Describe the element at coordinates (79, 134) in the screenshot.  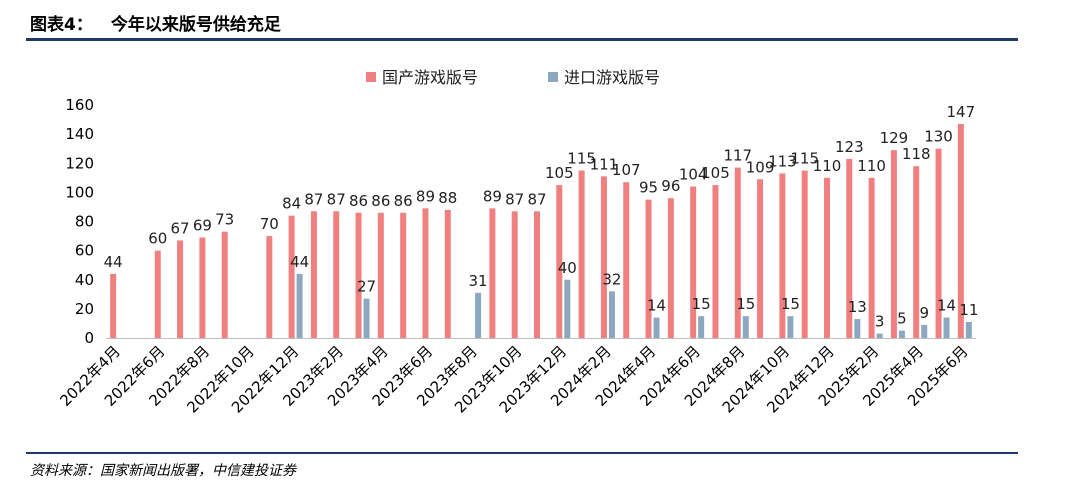
I see `y-tick-label: 140` at that location.